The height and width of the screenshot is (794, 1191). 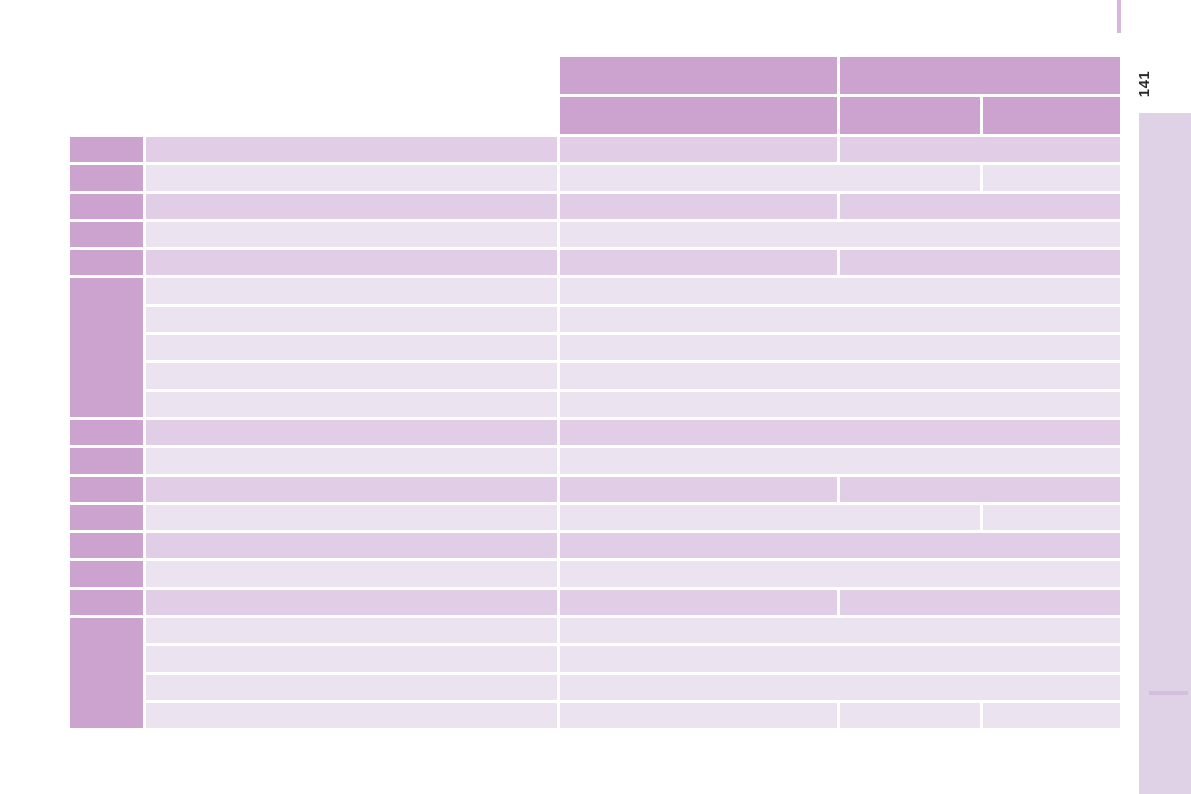 I want to click on page-number: 141, so click(x=1144, y=84).